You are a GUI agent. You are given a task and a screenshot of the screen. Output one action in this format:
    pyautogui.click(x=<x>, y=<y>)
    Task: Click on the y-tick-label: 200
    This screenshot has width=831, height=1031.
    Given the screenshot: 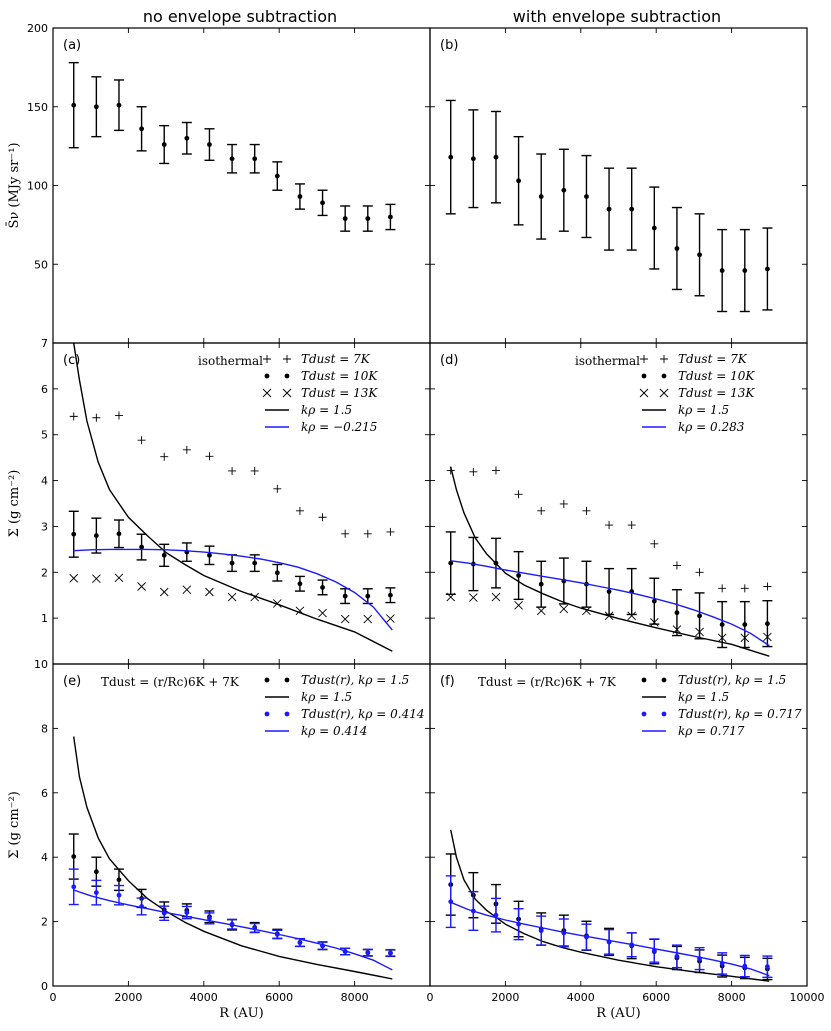 What is the action you would take?
    pyautogui.click(x=37, y=28)
    